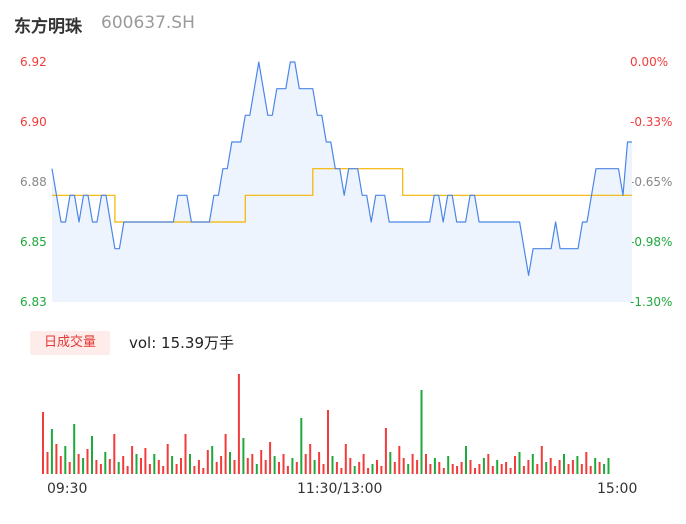  Describe the element at coordinates (649, 62) in the screenshot. I see `percent-tick-label: 0.00%` at that location.